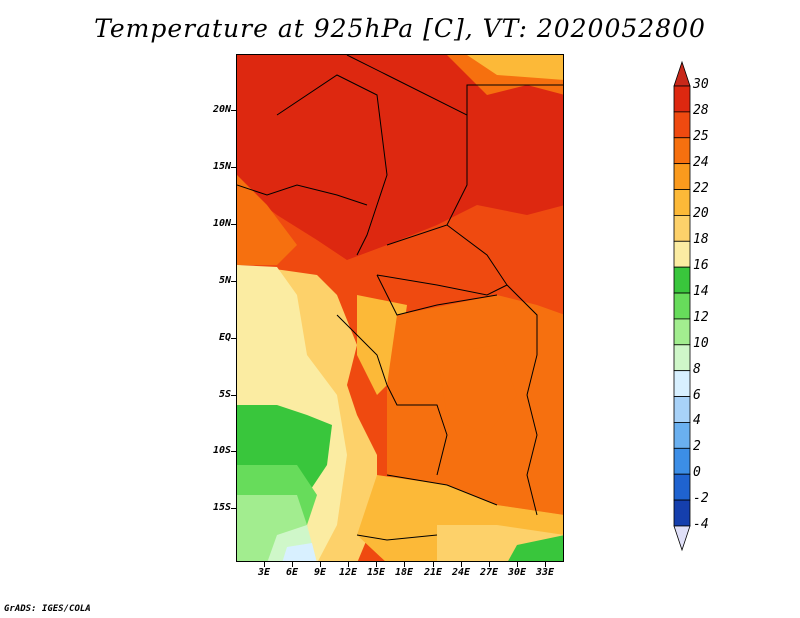 Image resolution: width=800 pixels, height=618 pixels. I want to click on lat-label-10s: 10S, so click(221, 450).